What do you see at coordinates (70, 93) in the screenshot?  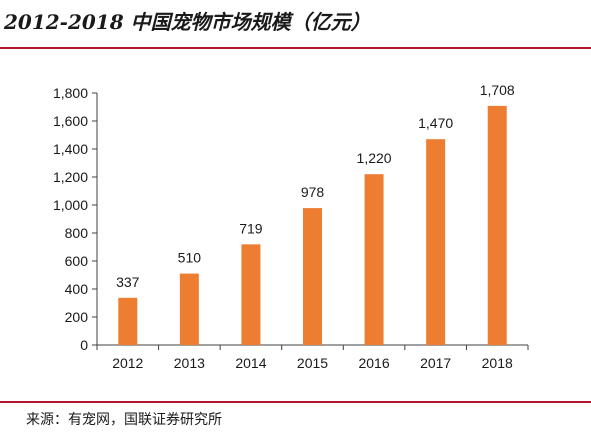 I see `y-tick-label: 1,800` at bounding box center [70, 93].